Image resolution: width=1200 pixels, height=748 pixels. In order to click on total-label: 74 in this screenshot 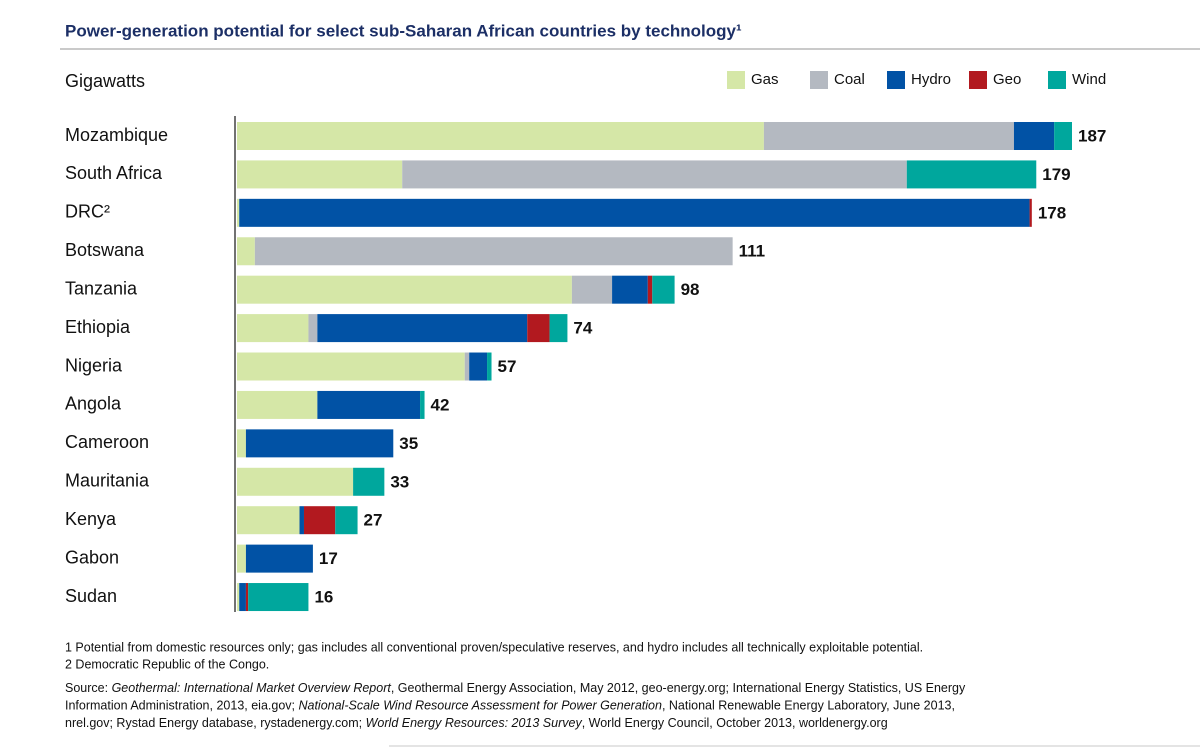, I will do `click(582, 328)`.